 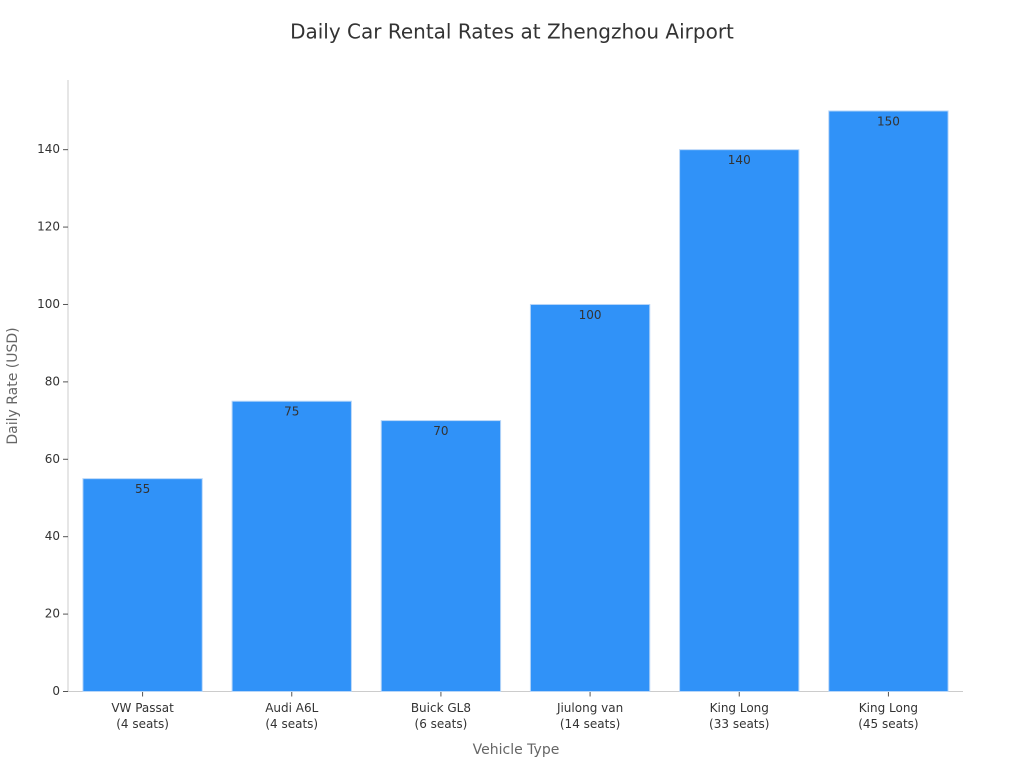 What do you see at coordinates (52, 459) in the screenshot?
I see `y-tick-label: 60` at bounding box center [52, 459].